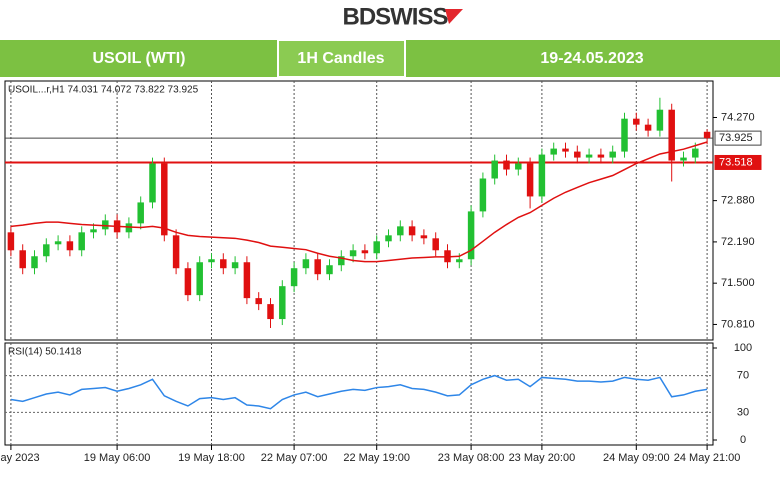 This screenshot has height=477, width=780. What do you see at coordinates (376, 458) in the screenshot?
I see `x-tick-label: 22 May 19:00` at bounding box center [376, 458].